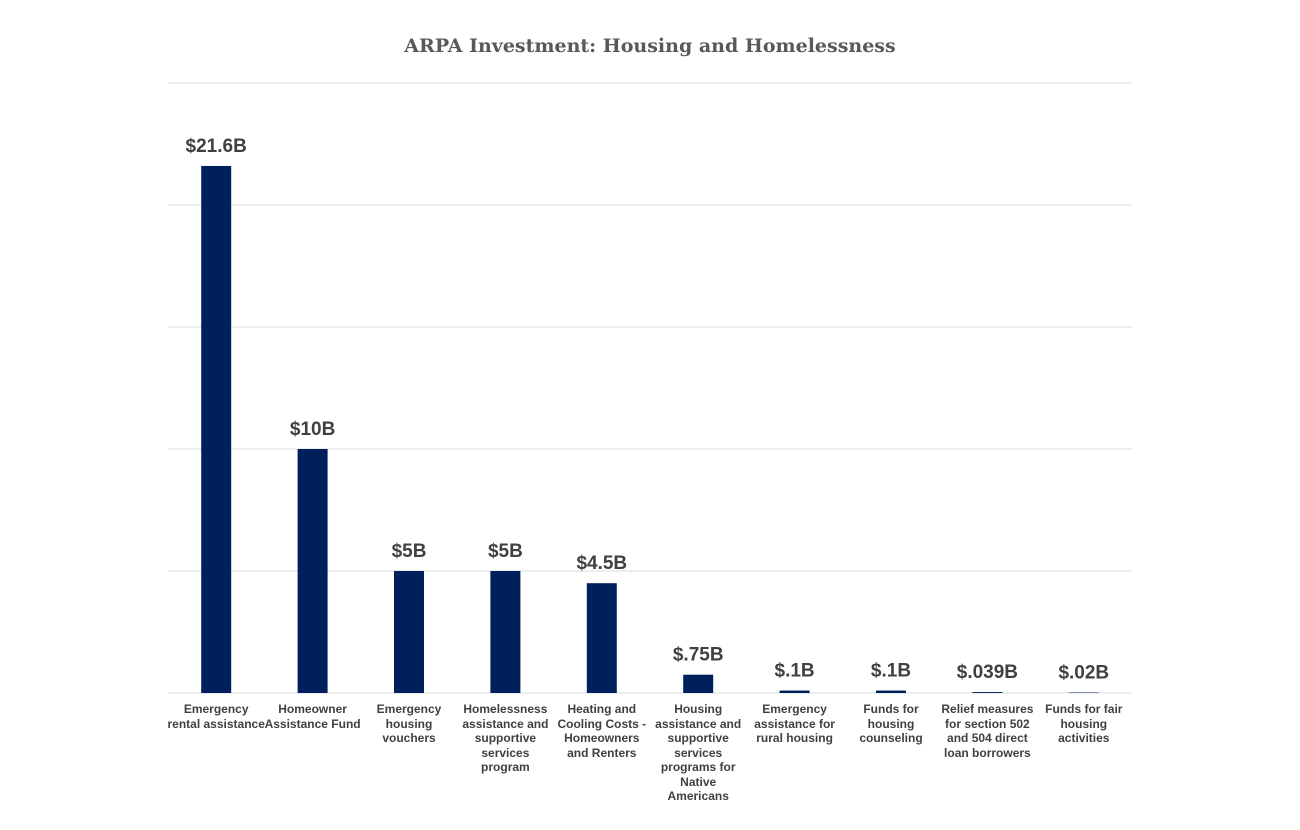 The image size is (1300, 830). I want to click on value-label: $.02B, so click(1083, 673).